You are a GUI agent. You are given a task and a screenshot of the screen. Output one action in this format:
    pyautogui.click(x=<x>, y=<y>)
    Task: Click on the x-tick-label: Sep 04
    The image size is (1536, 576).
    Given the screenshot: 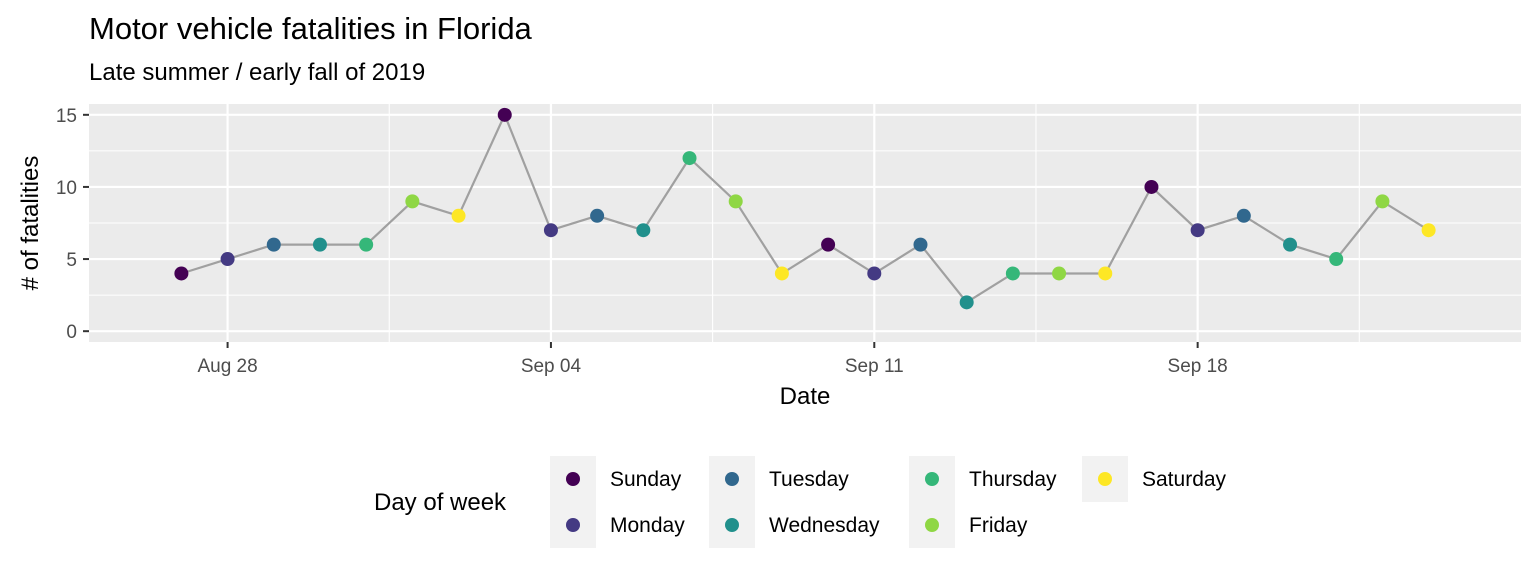 What is the action you would take?
    pyautogui.click(x=551, y=366)
    